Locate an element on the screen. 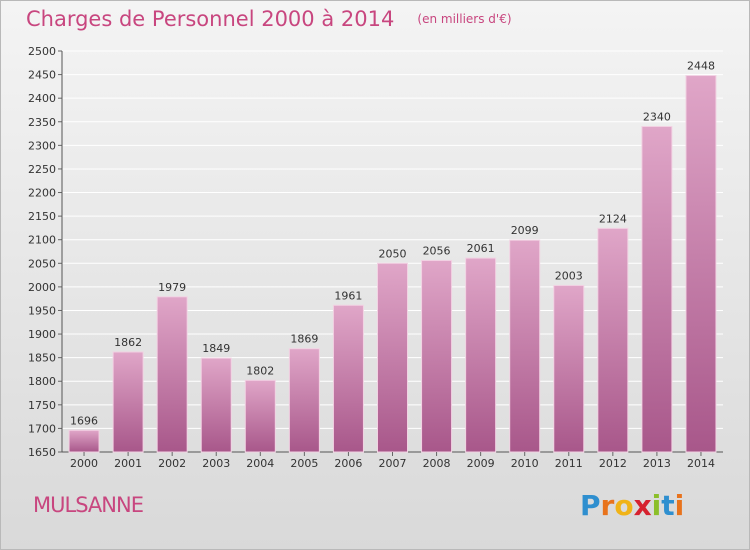  y-tick-label: 1700 is located at coordinates (42, 428).